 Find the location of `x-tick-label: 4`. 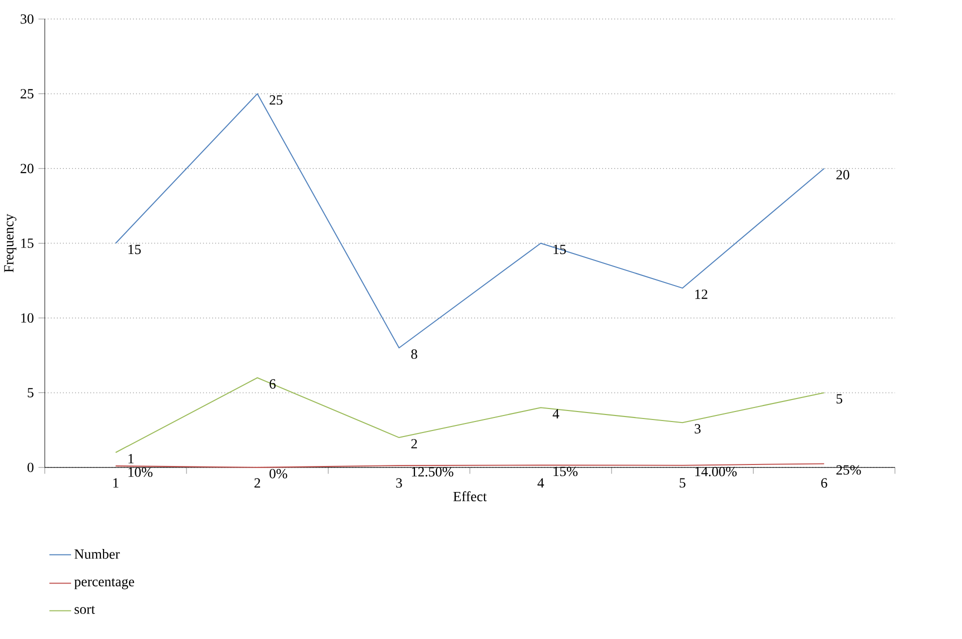

x-tick-label: 4 is located at coordinates (541, 483).